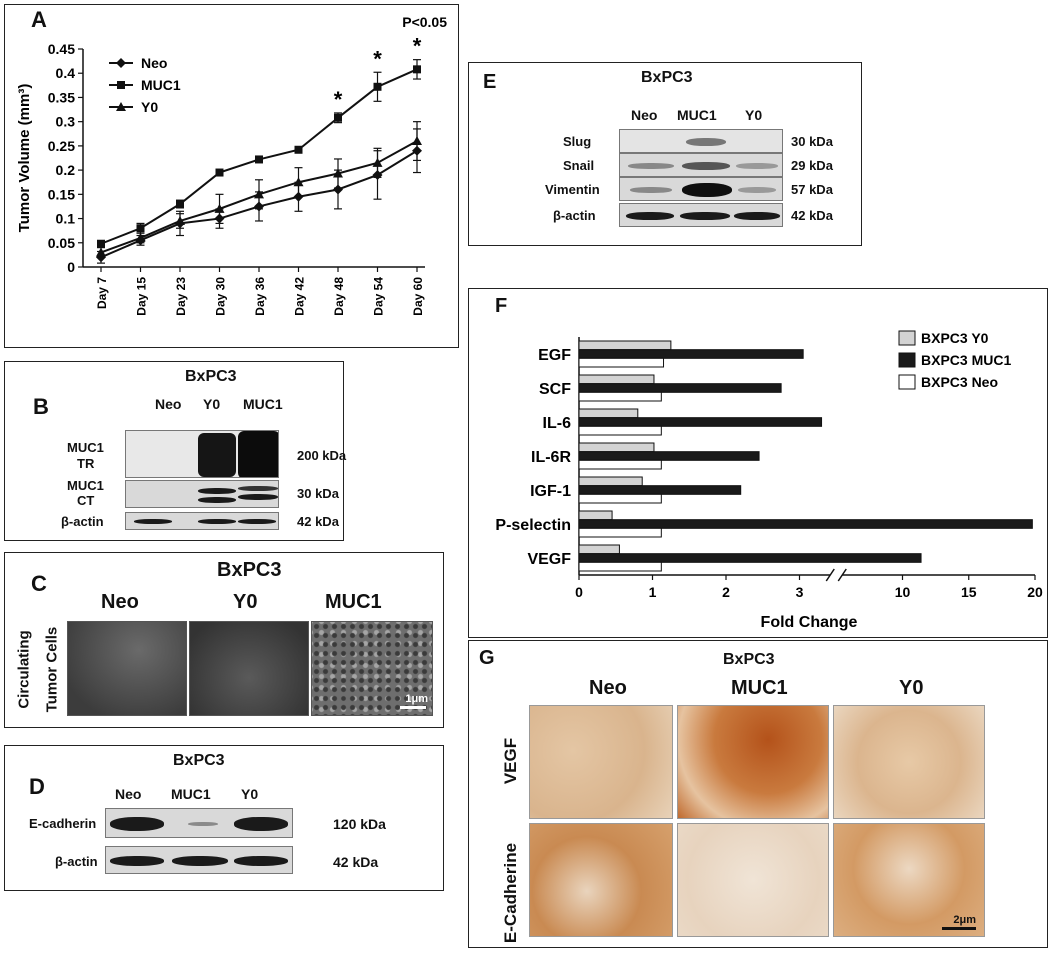  What do you see at coordinates (701, 189) in the screenshot?
I see `blot-vimentin` at bounding box center [701, 189].